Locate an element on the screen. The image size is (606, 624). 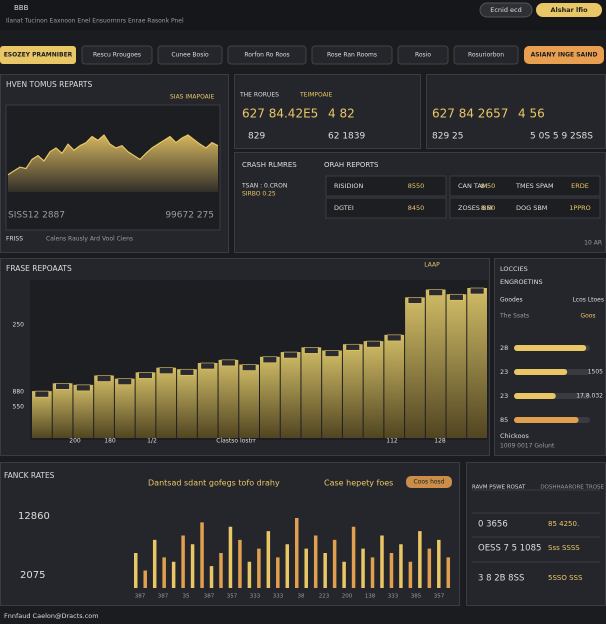
label: 385 is located at coordinates (416, 597).